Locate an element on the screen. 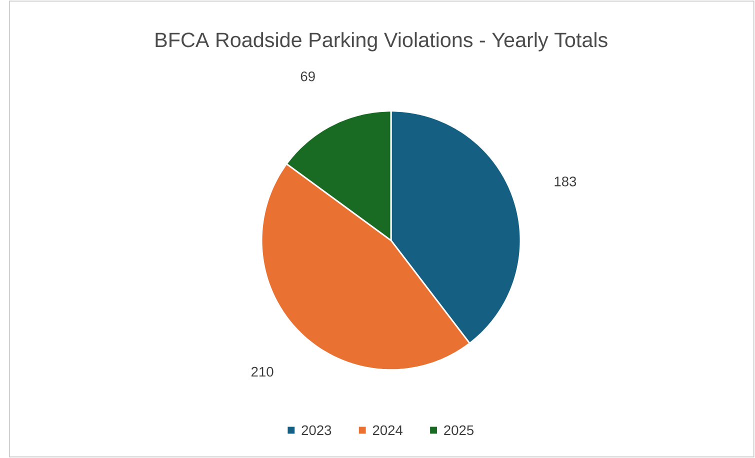  data-label: 183 is located at coordinates (565, 181).